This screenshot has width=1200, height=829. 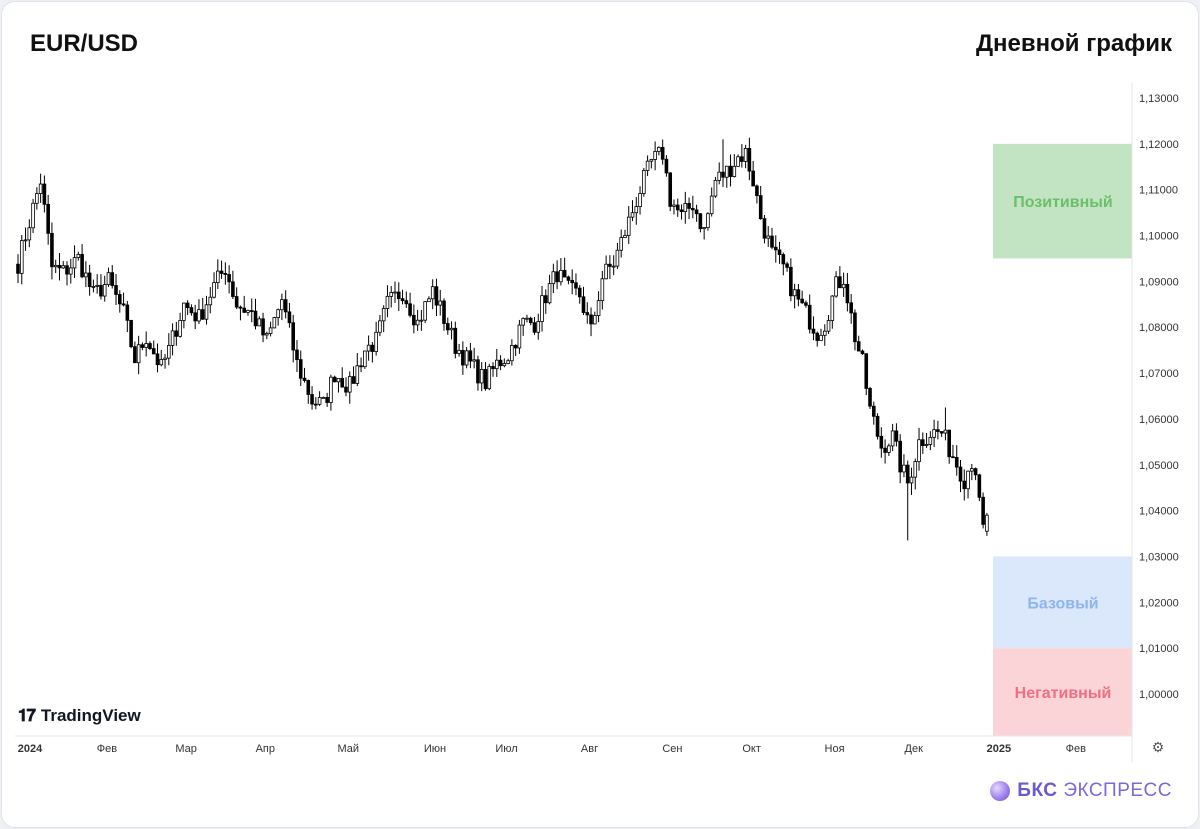 What do you see at coordinates (1159, 145) in the screenshot?
I see `y-tick-label: 1,12000` at bounding box center [1159, 145].